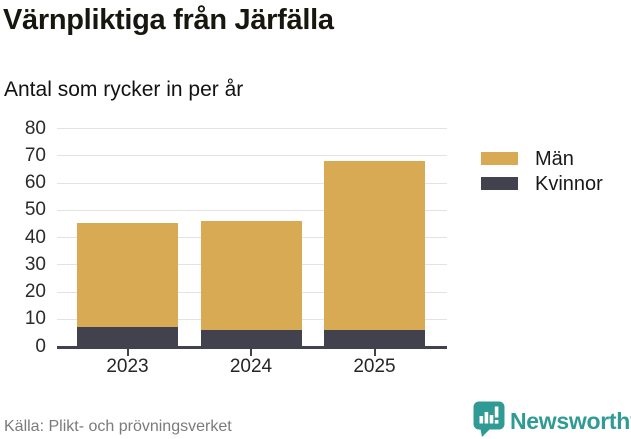  What do you see at coordinates (35, 128) in the screenshot?
I see `y-tick-label-80: 80` at bounding box center [35, 128].